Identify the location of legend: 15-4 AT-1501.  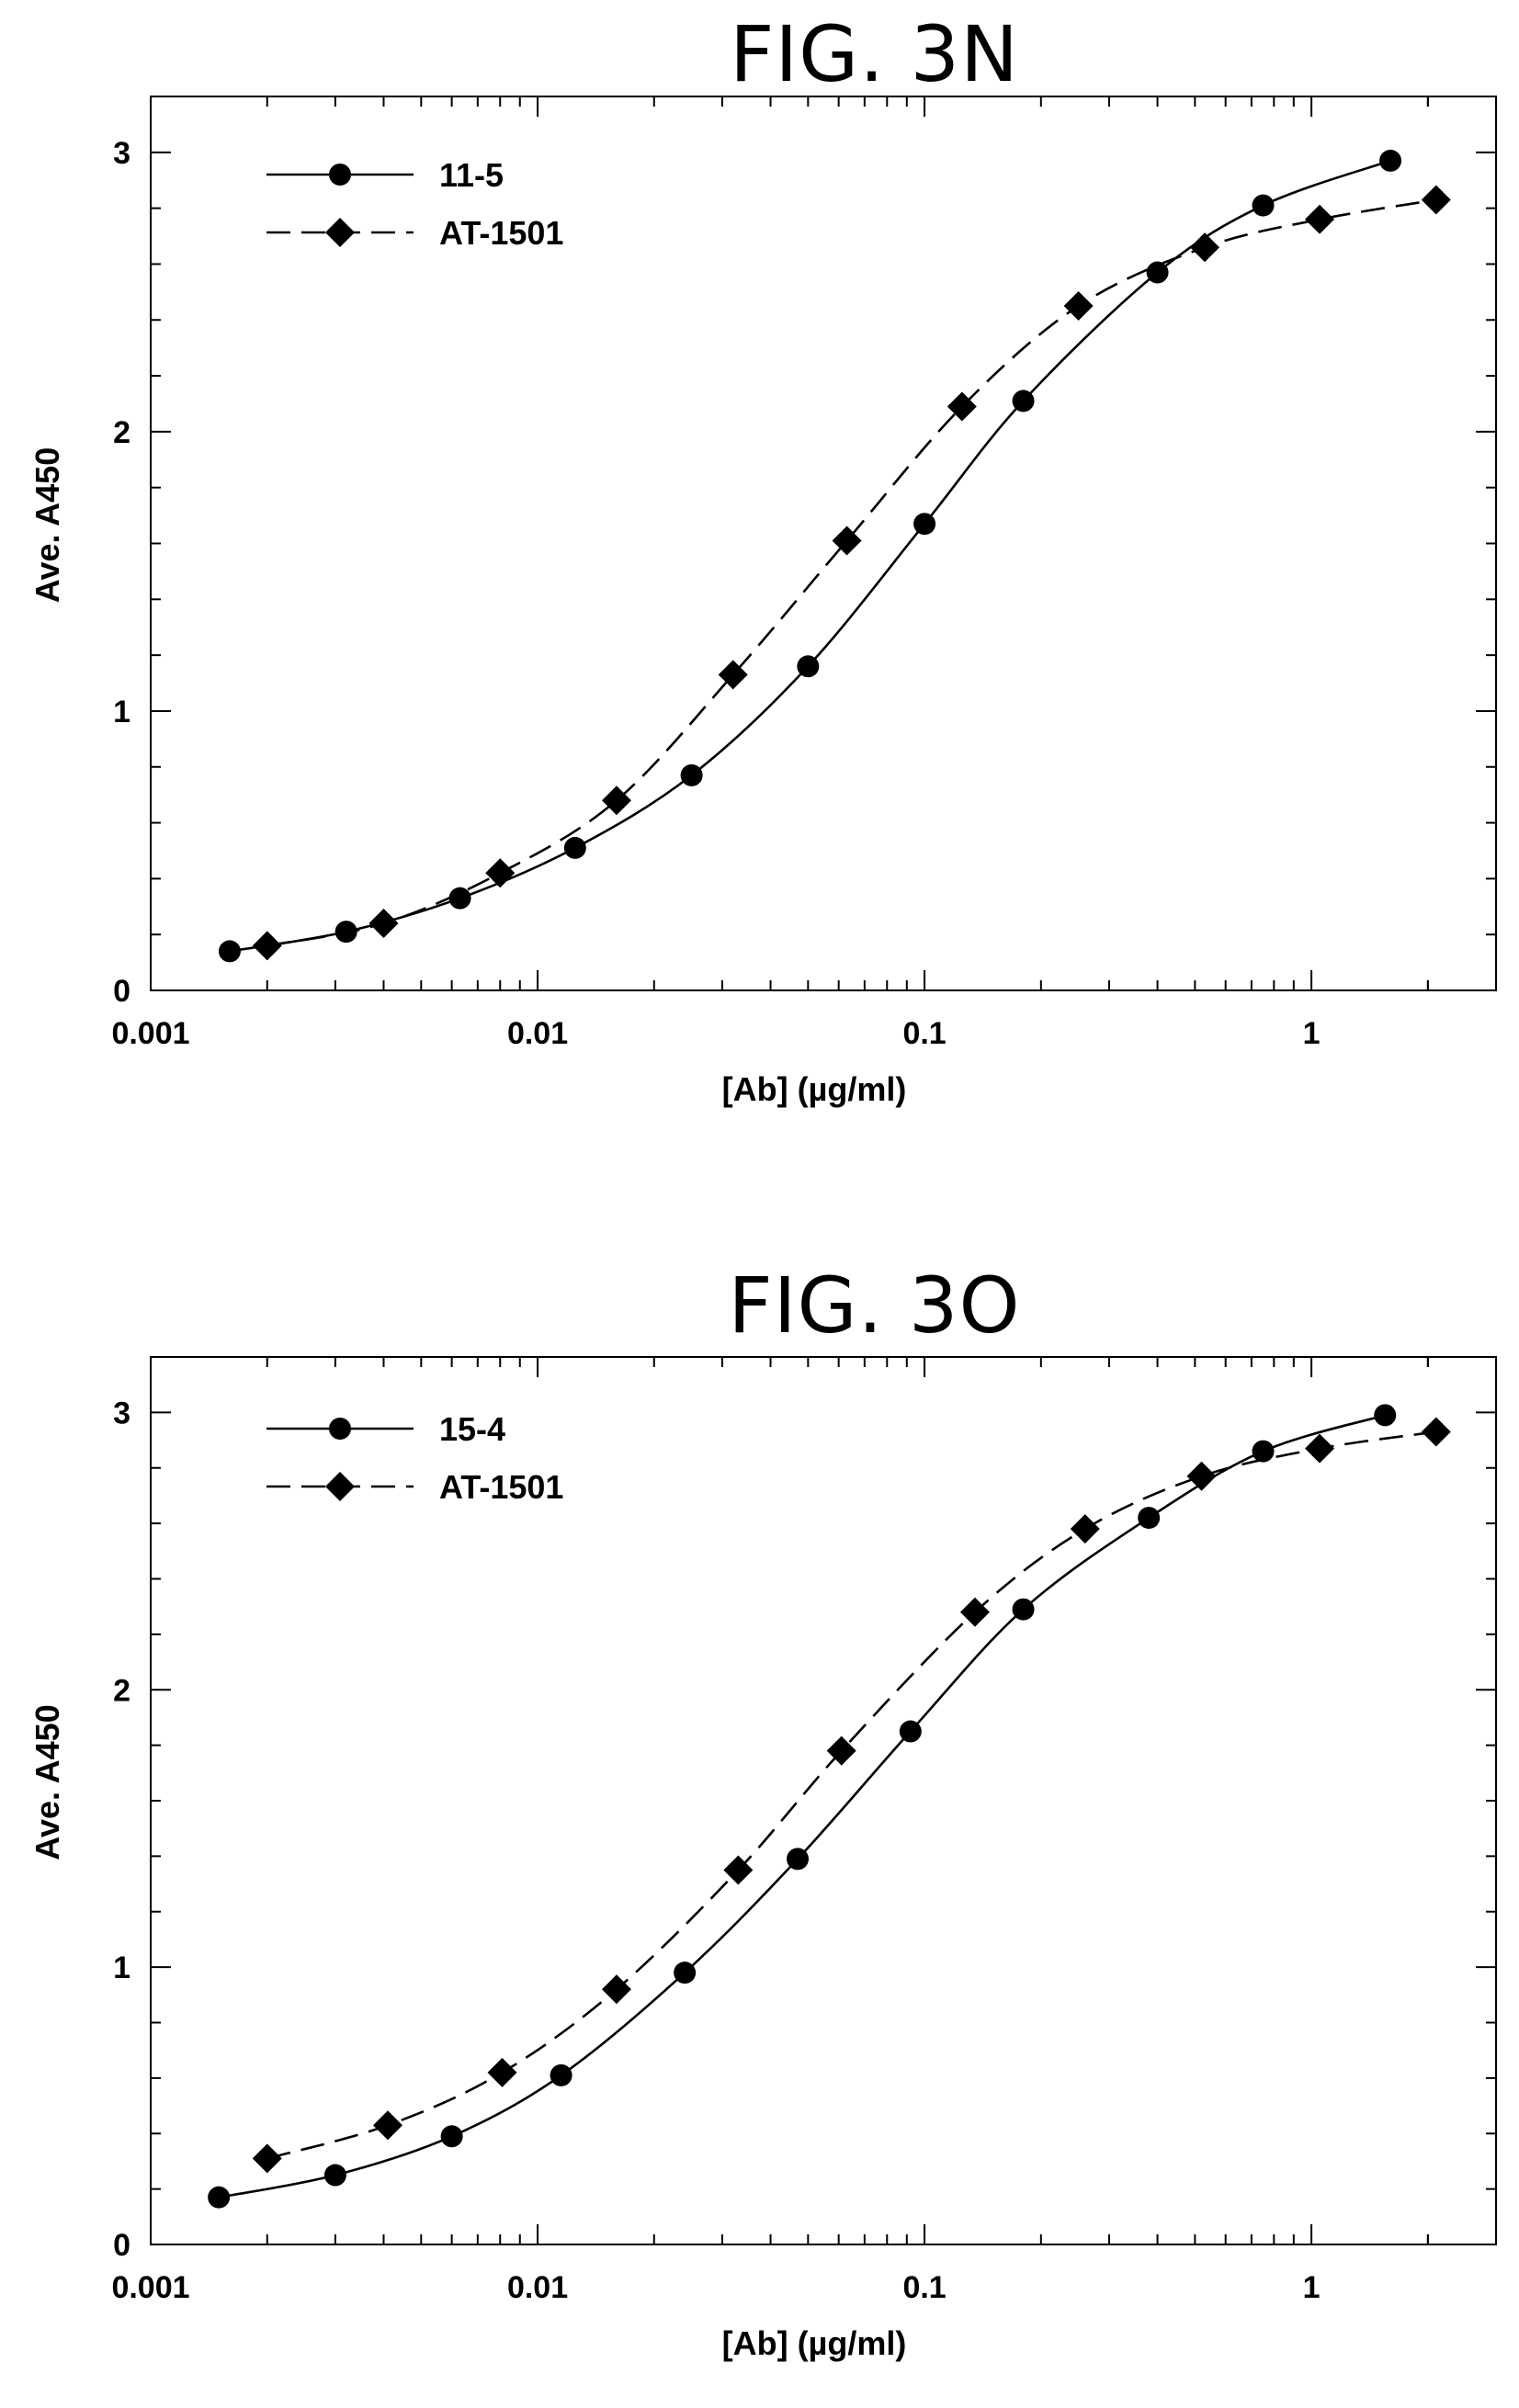
(414, 1458).